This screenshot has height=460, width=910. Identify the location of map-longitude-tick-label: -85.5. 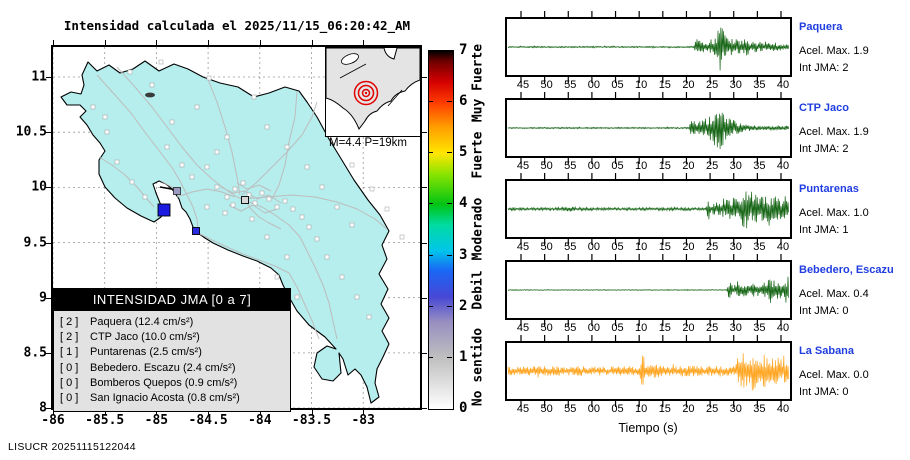
(105, 420).